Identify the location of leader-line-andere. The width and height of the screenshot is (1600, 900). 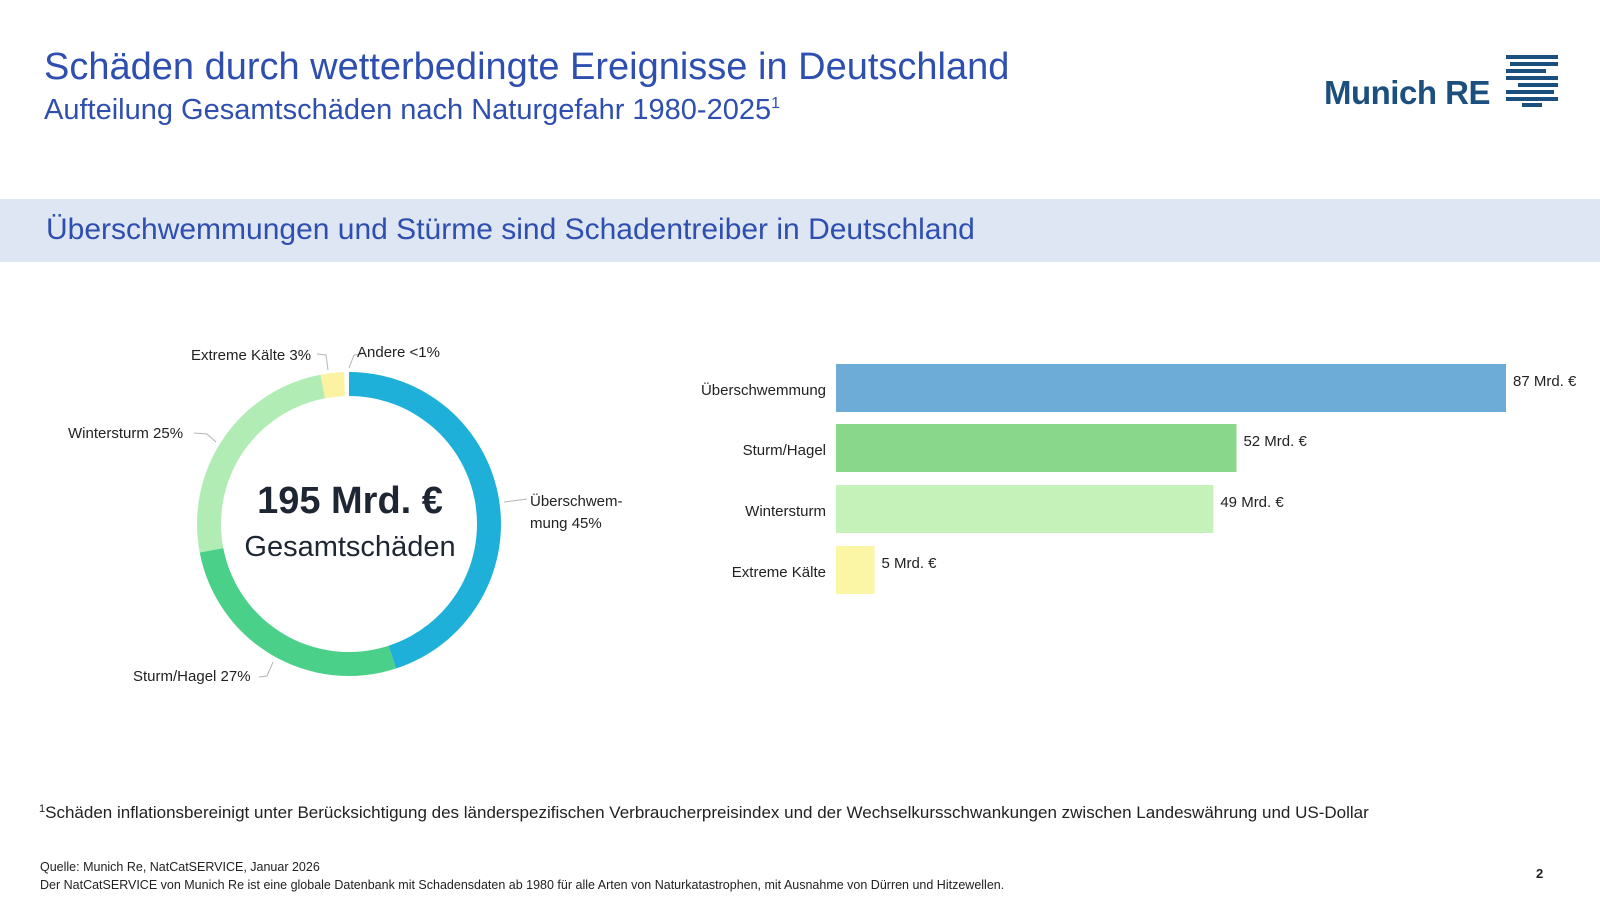
(355, 361).